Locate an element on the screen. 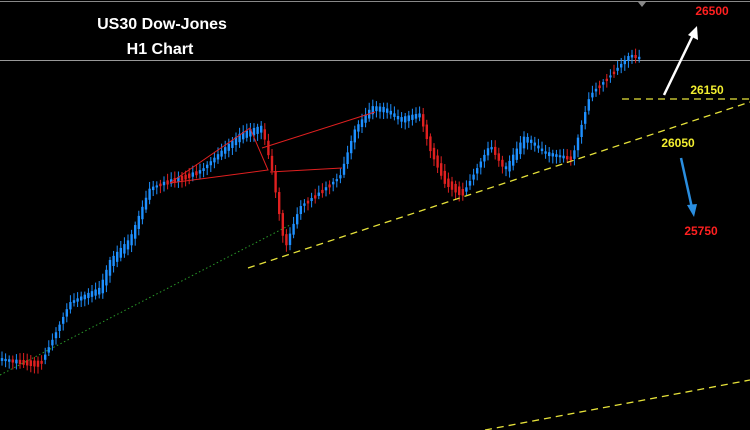 This screenshot has width=750, height=430. level-label: 25750 is located at coordinates (701, 231).